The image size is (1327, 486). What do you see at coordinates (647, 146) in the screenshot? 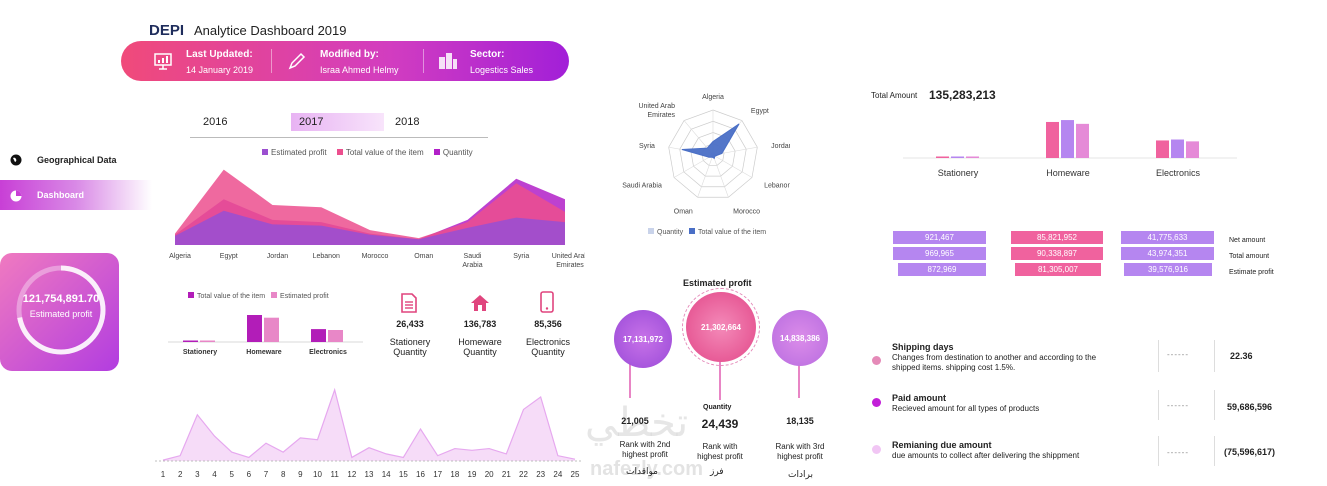
I see `radar-axis-label: Syria` at bounding box center [647, 146].